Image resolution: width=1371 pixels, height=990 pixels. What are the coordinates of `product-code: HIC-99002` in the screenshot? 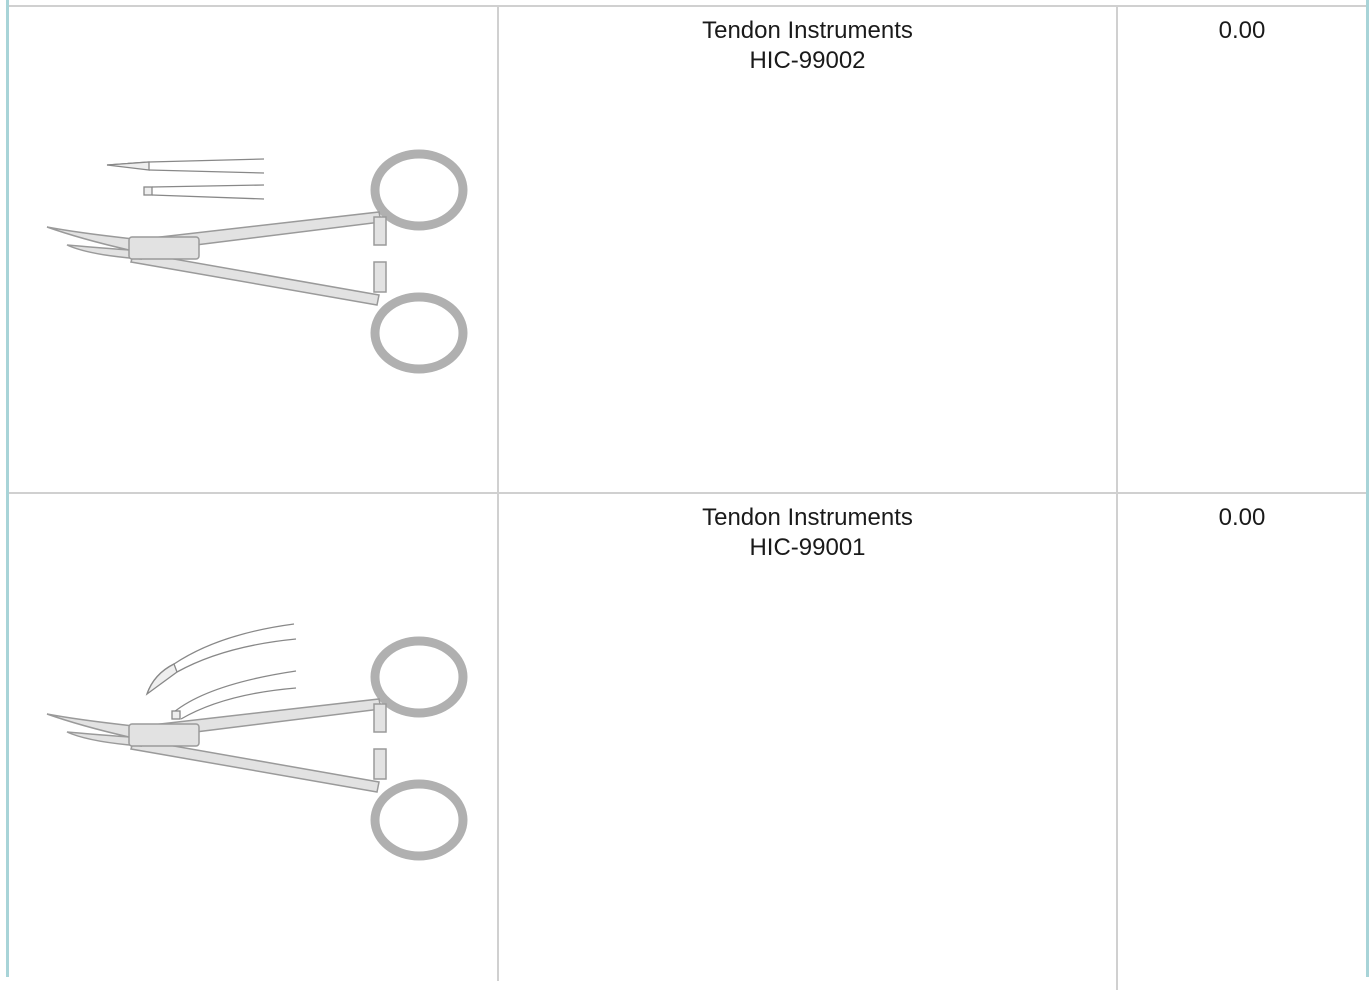 It's located at (807, 60).